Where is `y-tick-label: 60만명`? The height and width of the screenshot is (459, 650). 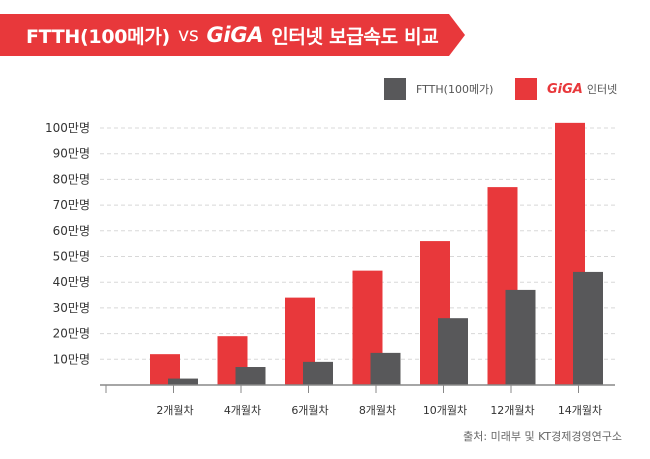
y-tick-label: 60만명 is located at coordinates (71, 231).